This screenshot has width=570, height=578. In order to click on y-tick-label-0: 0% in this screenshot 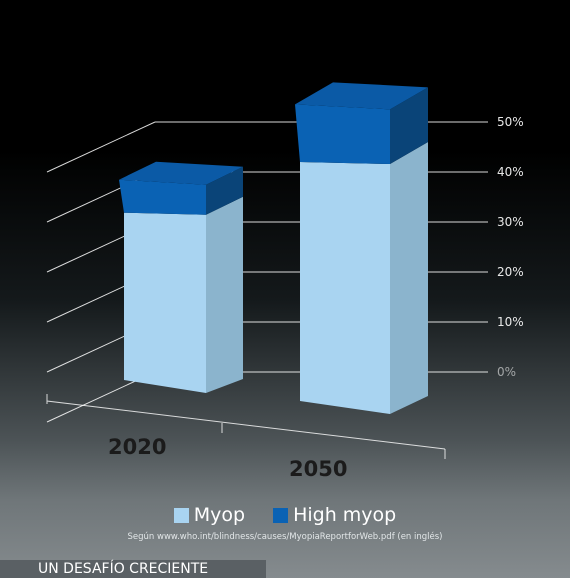, I will do `click(506, 372)`.